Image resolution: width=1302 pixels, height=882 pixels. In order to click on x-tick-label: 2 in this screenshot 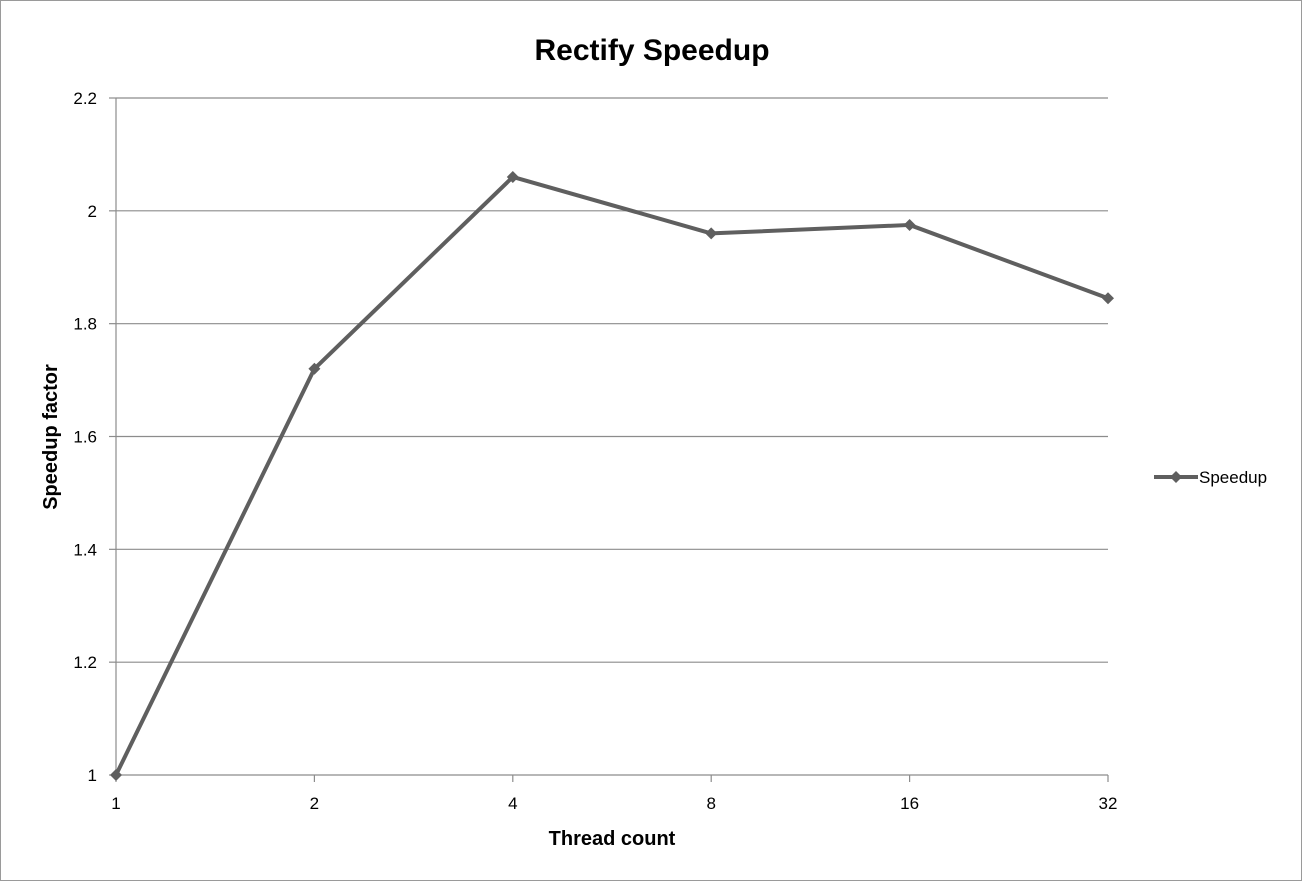, I will do `click(314, 803)`.